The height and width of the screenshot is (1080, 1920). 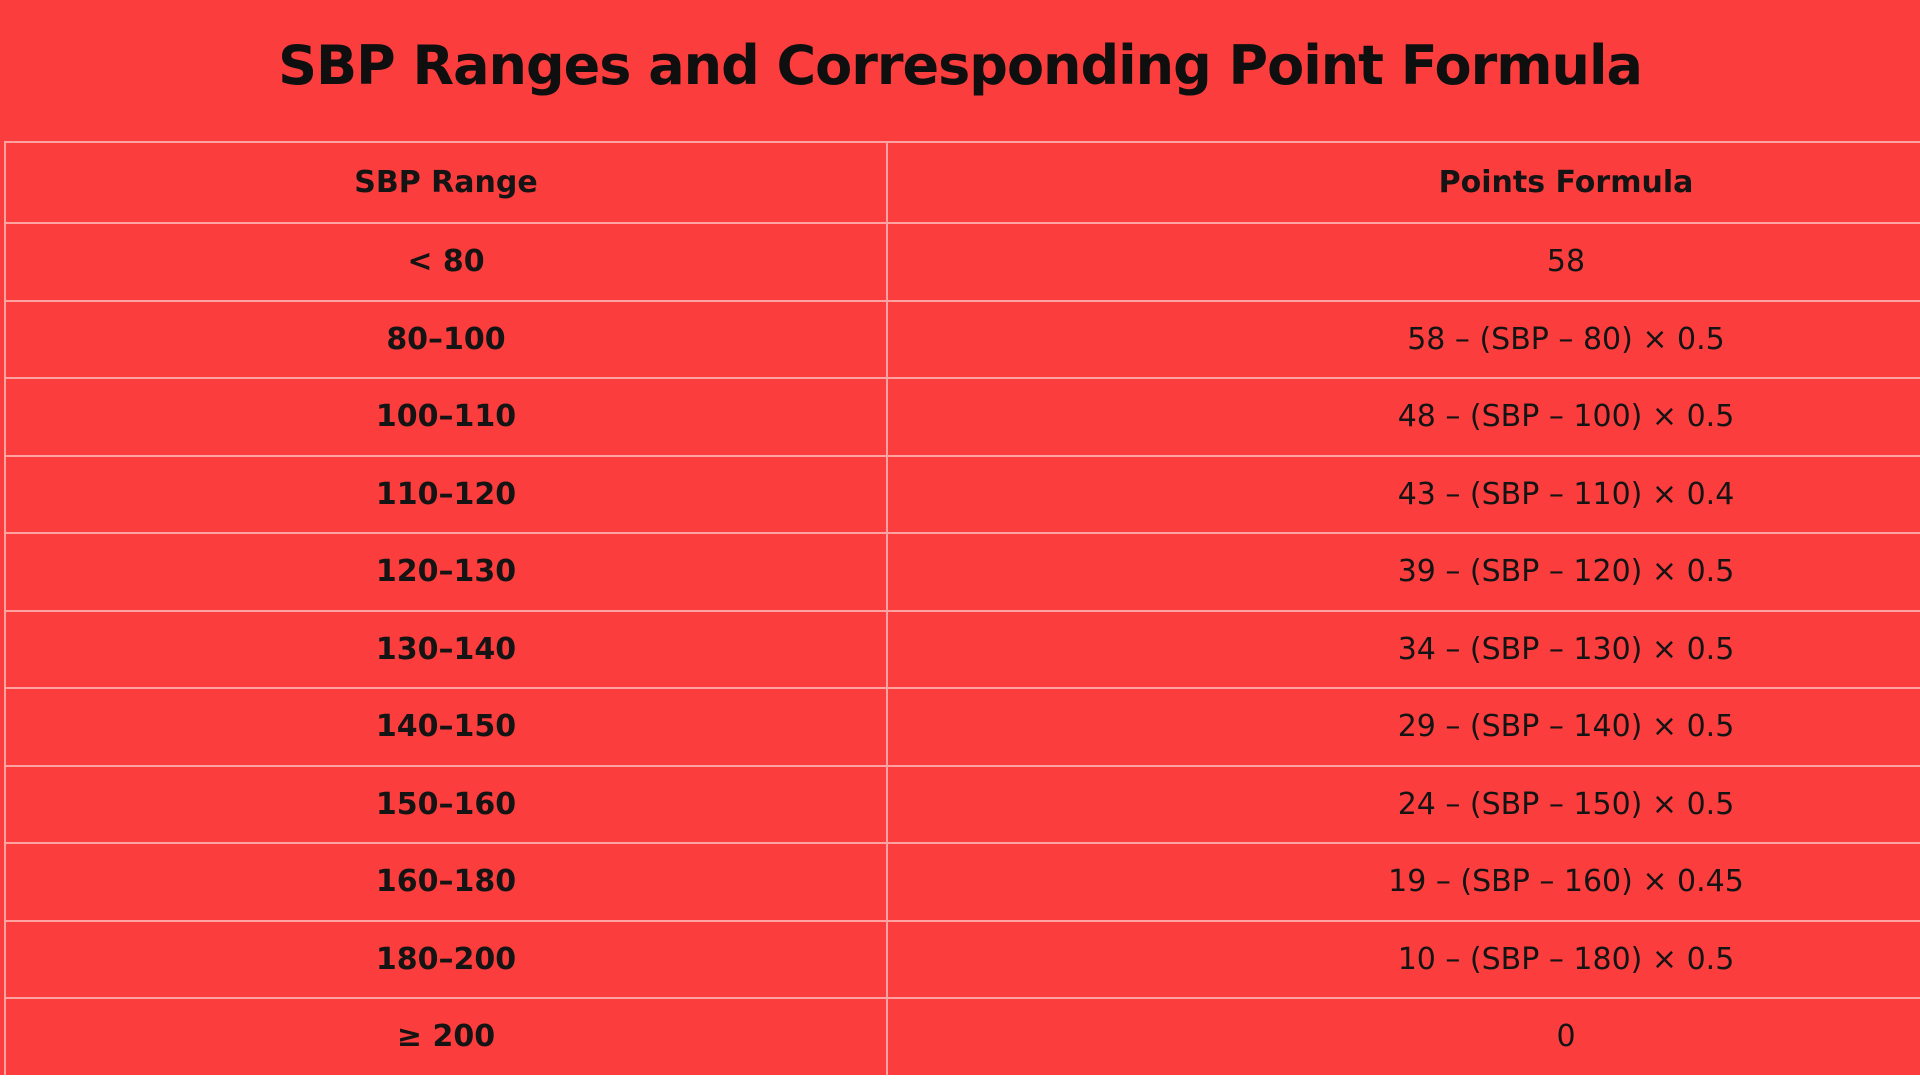 I want to click on sbp-range-cell: 140–150, so click(x=447, y=727).